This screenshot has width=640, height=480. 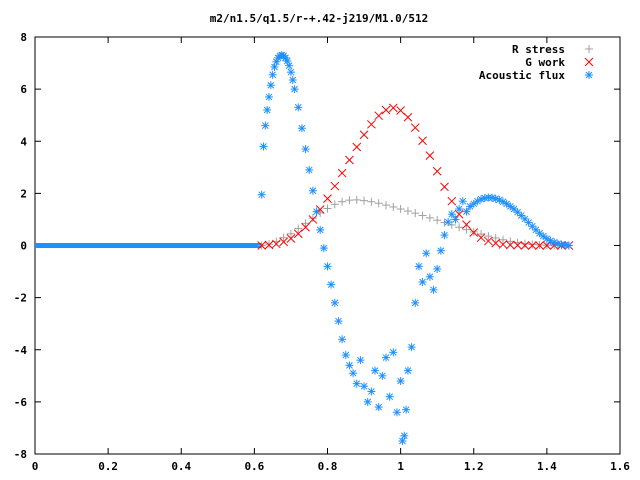 What do you see at coordinates (23, 193) in the screenshot?
I see `y-tick-label: 2` at bounding box center [23, 193].